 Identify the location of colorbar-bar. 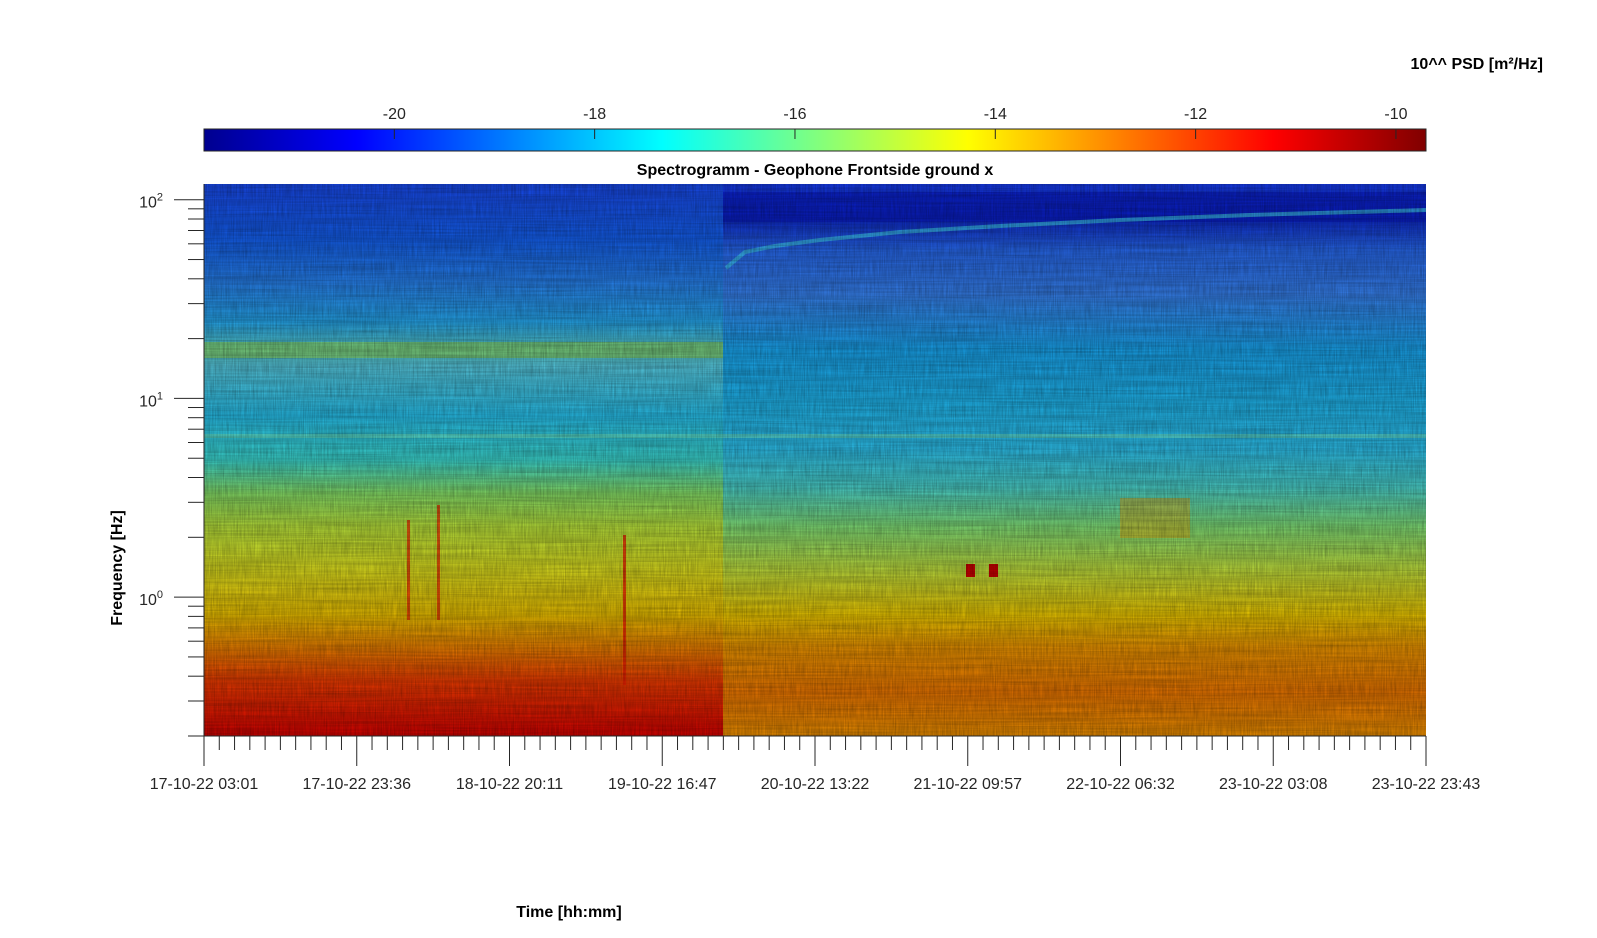
(815, 140).